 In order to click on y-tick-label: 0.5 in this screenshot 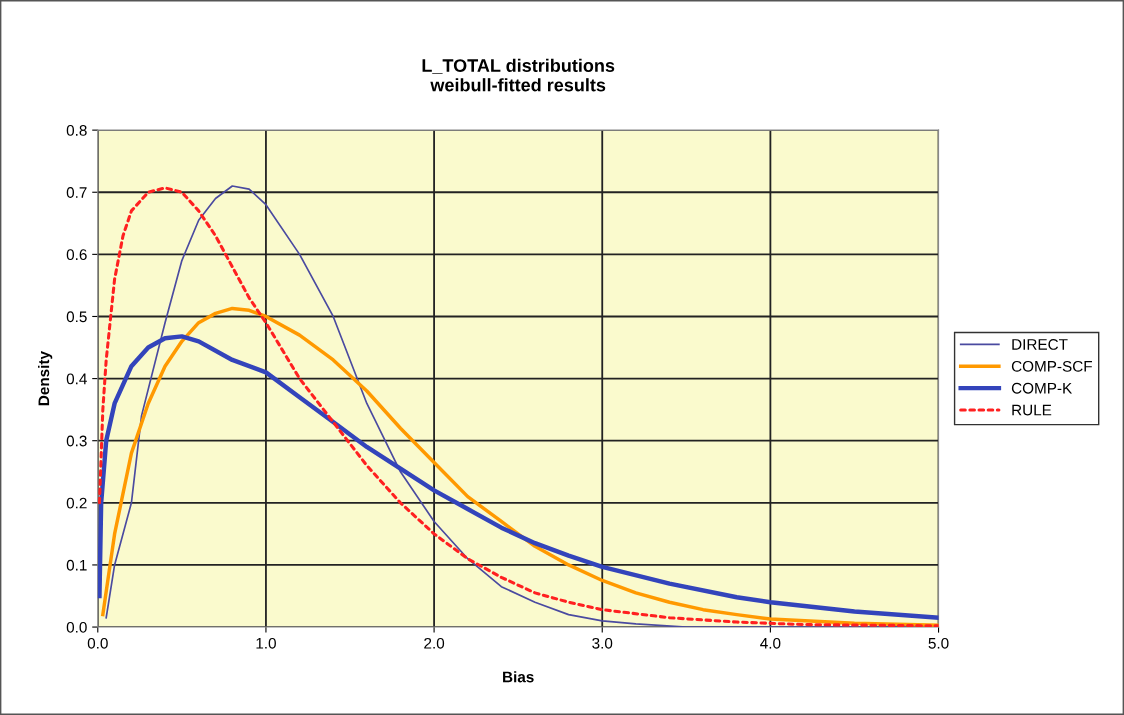, I will do `click(76, 317)`.